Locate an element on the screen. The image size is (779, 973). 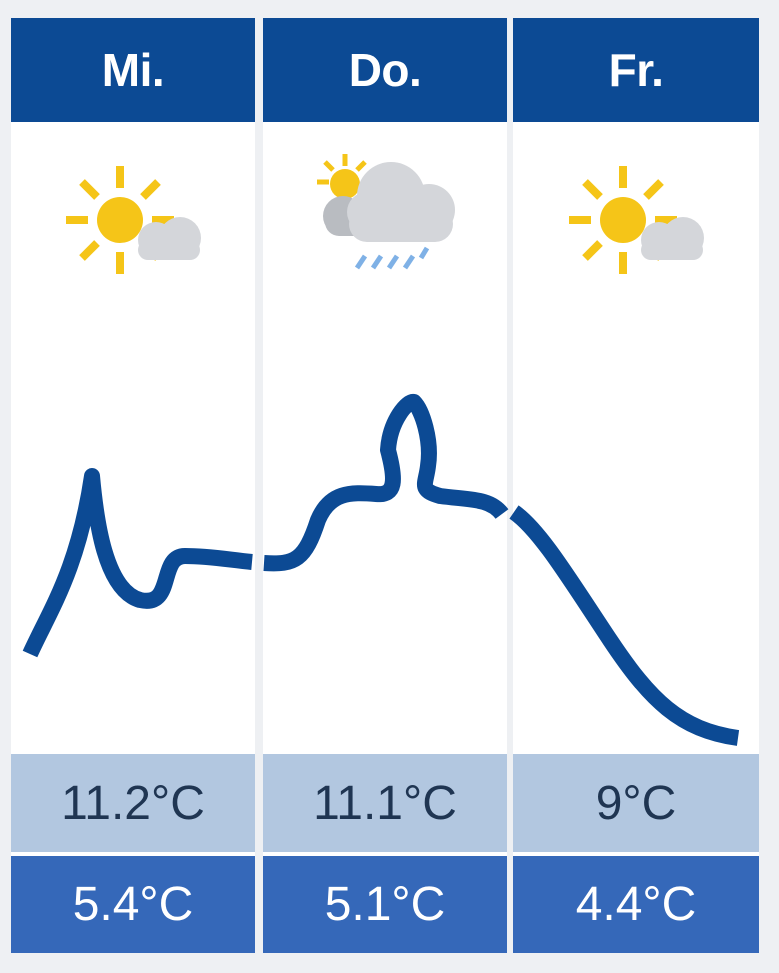
min-temperature: 5.1°C is located at coordinates (385, 904).